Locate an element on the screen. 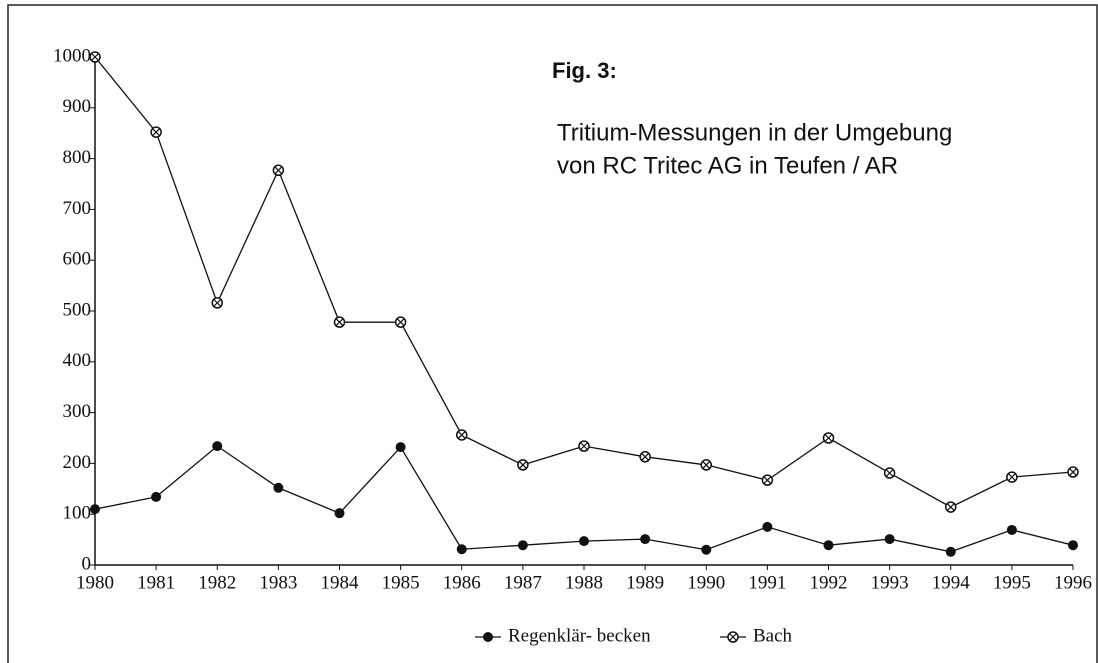 Image resolution: width=1098 pixels, height=663 pixels. x-tick-label: 1981 is located at coordinates (156, 582).